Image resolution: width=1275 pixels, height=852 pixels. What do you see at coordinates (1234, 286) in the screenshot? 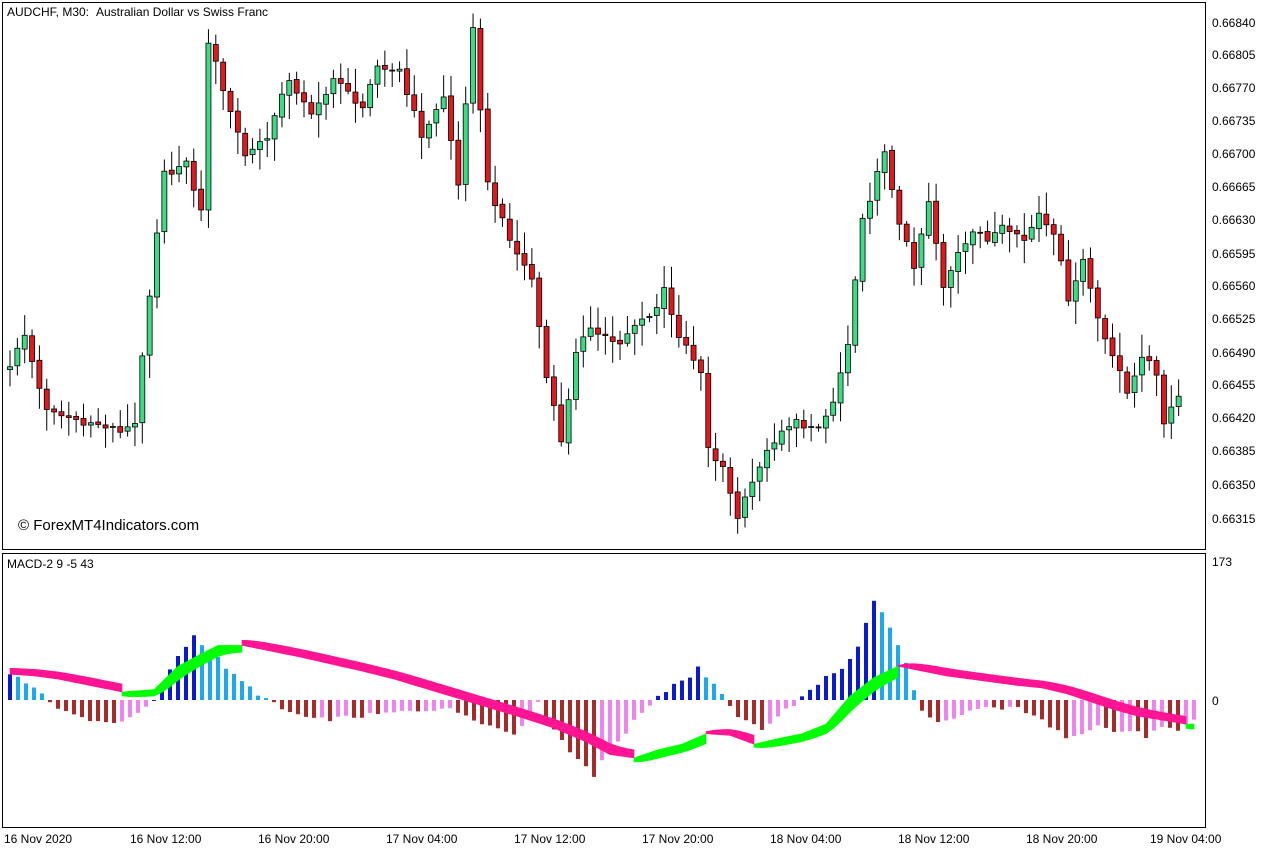
I see `price-tick: 0.66560` at bounding box center [1234, 286].